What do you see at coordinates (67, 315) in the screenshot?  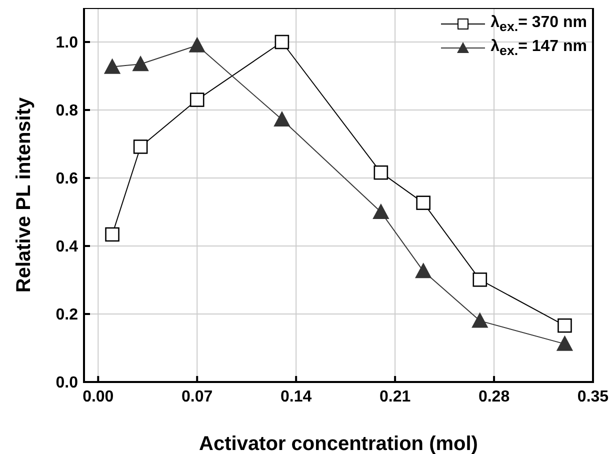 I see `y-tick-label: 0.2` at bounding box center [67, 315].